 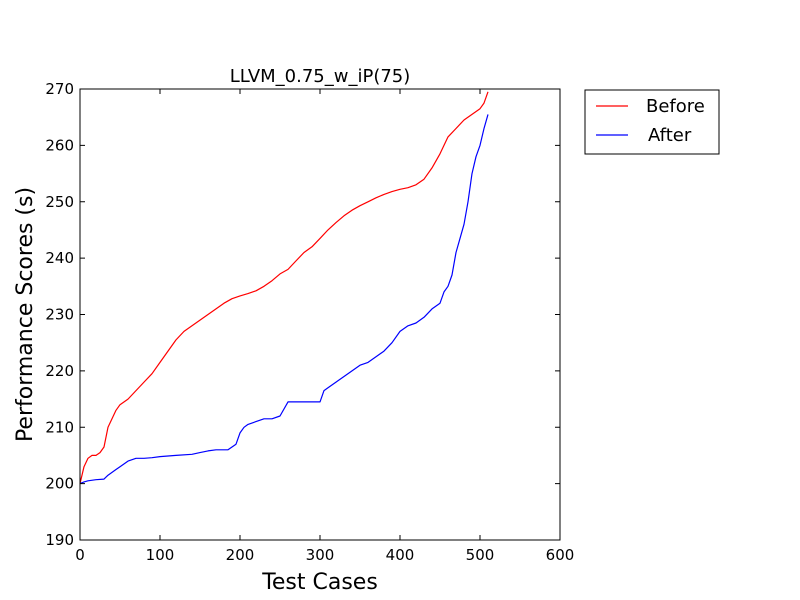 What do you see at coordinates (25, 314) in the screenshot?
I see `y-axis-label: Performance Scores (s)` at bounding box center [25, 314].